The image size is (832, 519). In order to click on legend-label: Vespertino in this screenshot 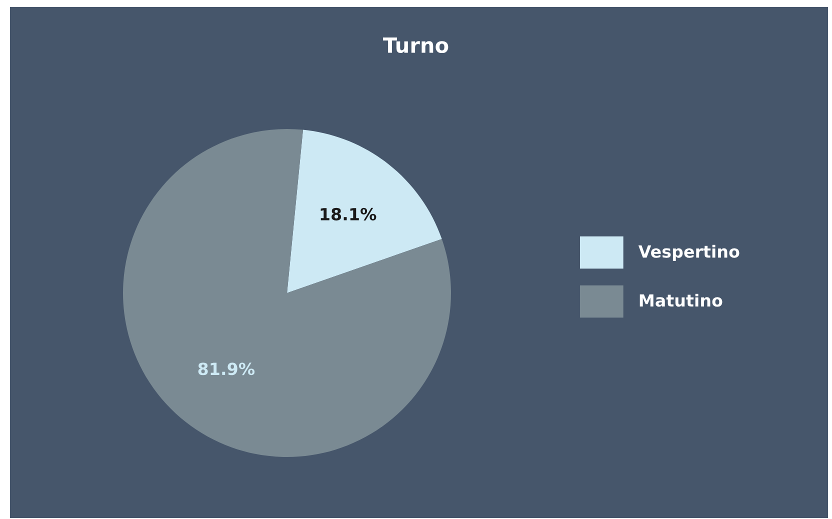, I will do `click(689, 253)`.